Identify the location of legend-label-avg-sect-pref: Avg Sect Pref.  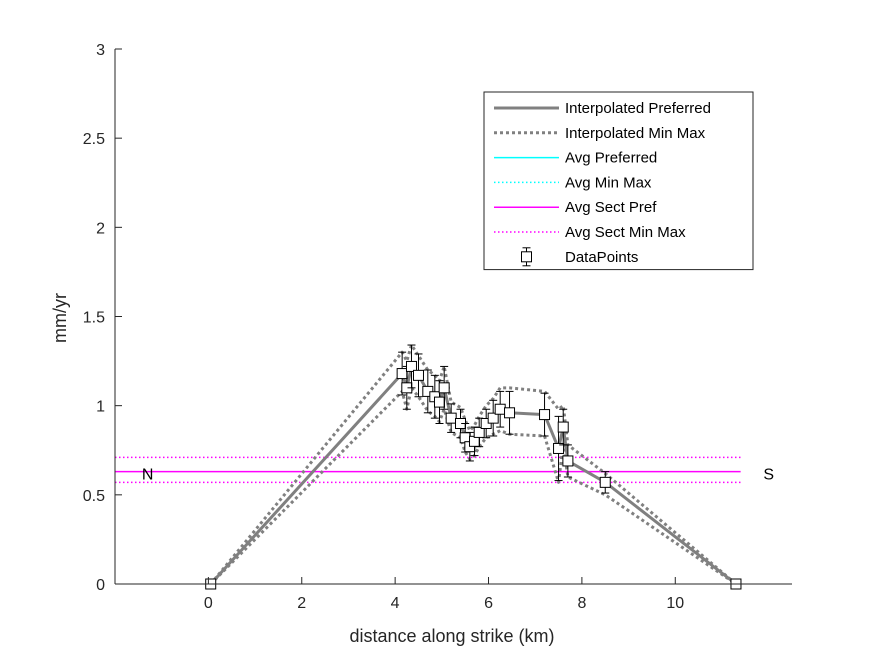
(611, 207).